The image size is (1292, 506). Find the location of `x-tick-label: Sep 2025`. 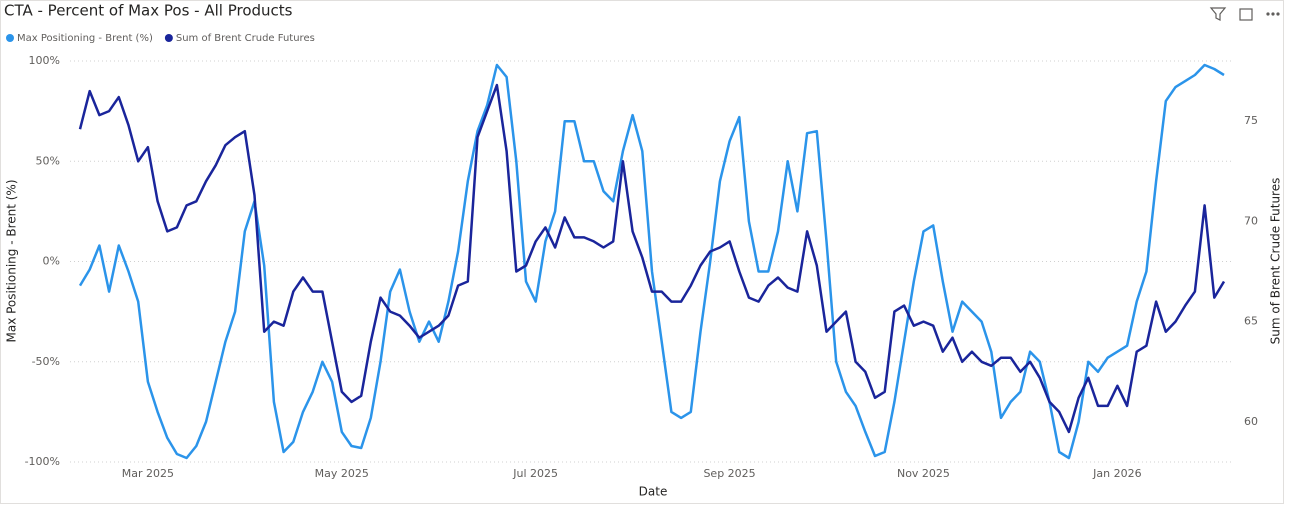

x-tick-label: Sep 2025 is located at coordinates (729, 473).